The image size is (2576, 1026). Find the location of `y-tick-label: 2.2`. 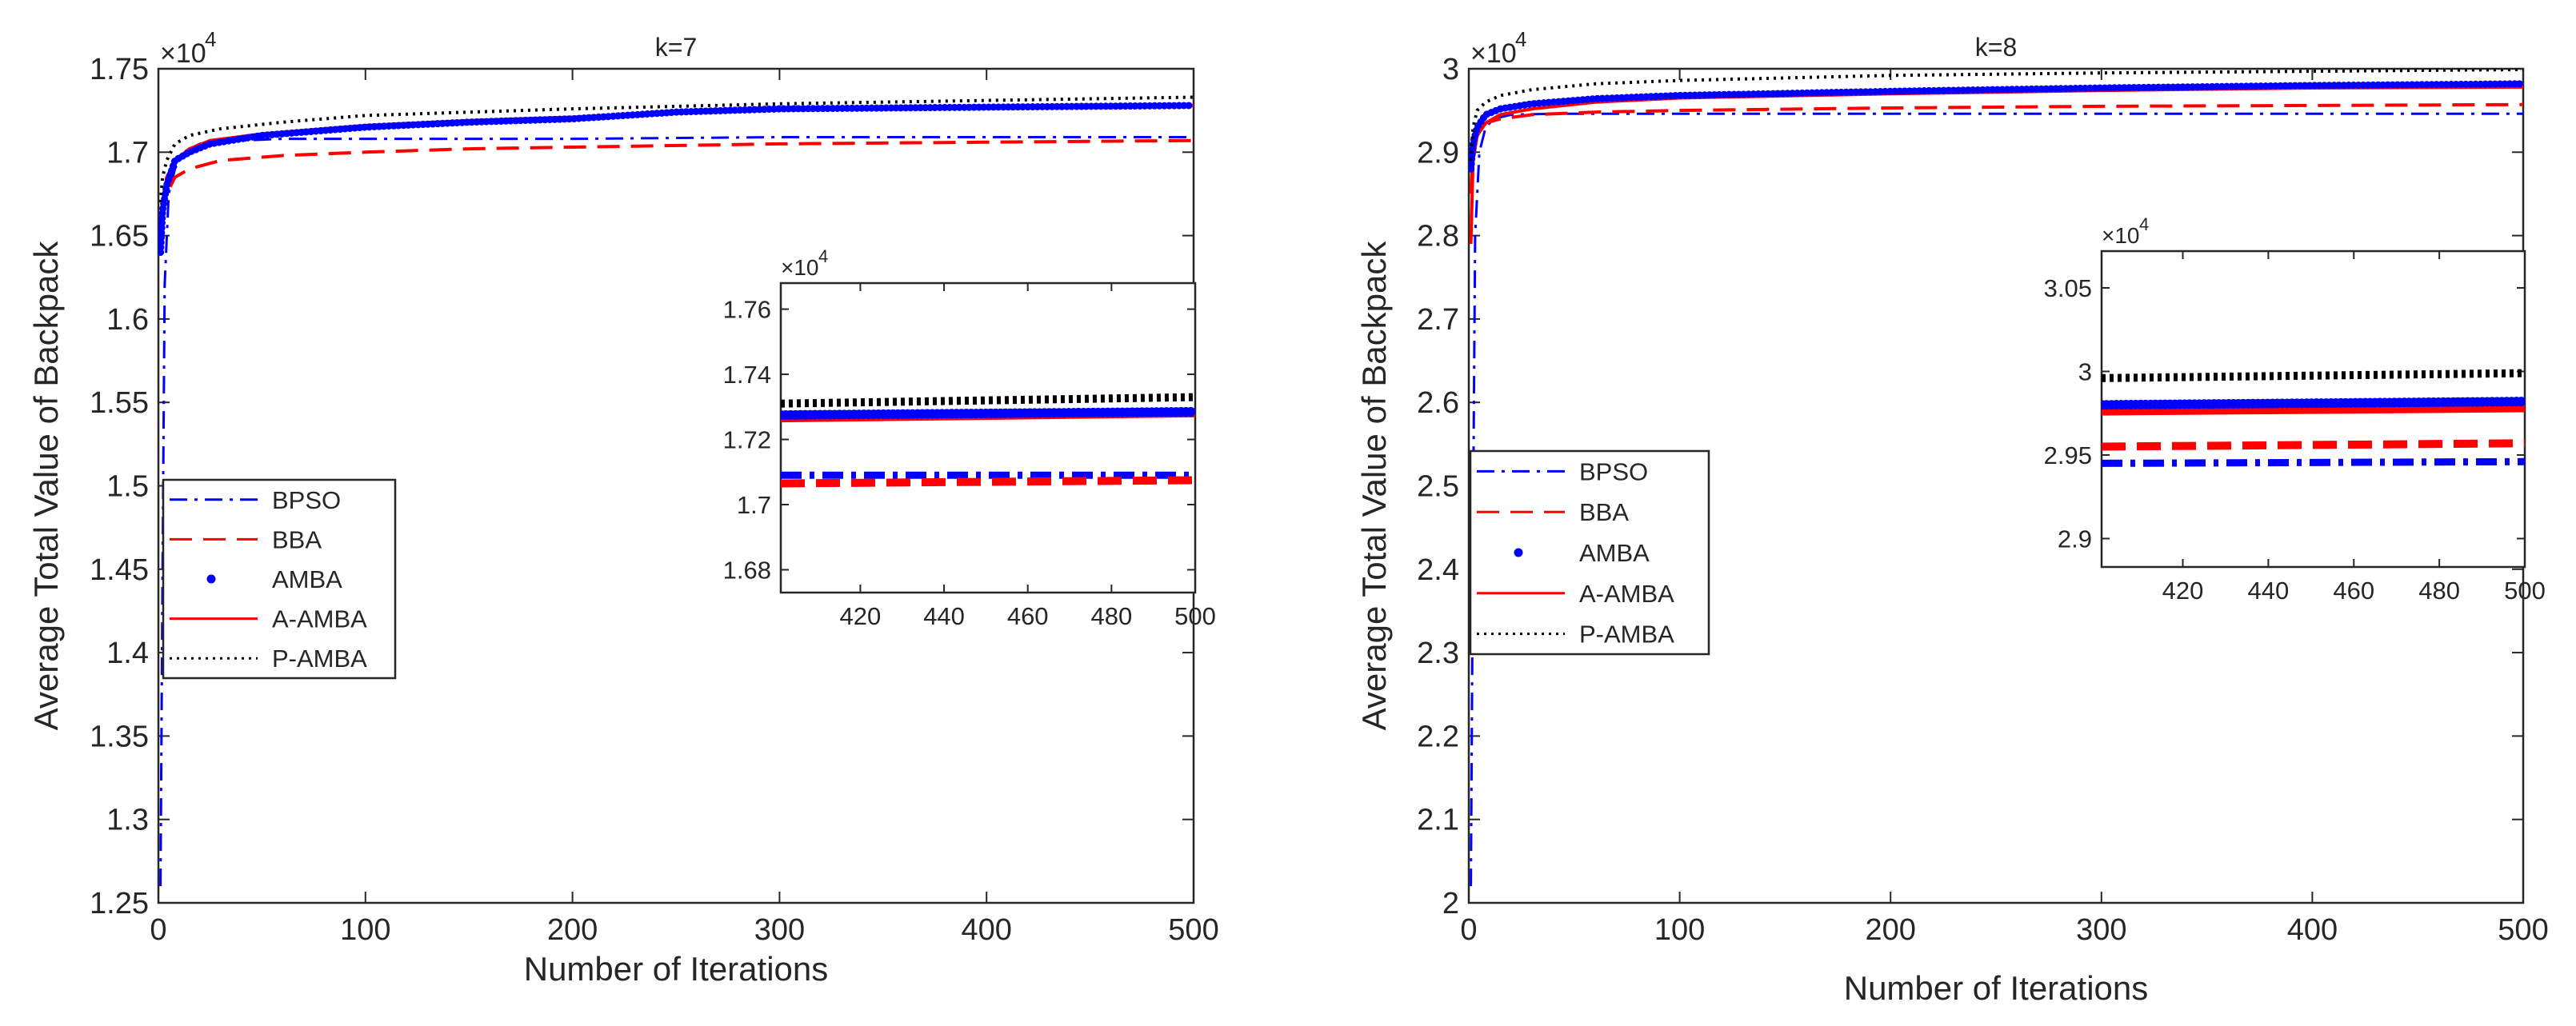

y-tick-label: 2.2 is located at coordinates (1438, 736).